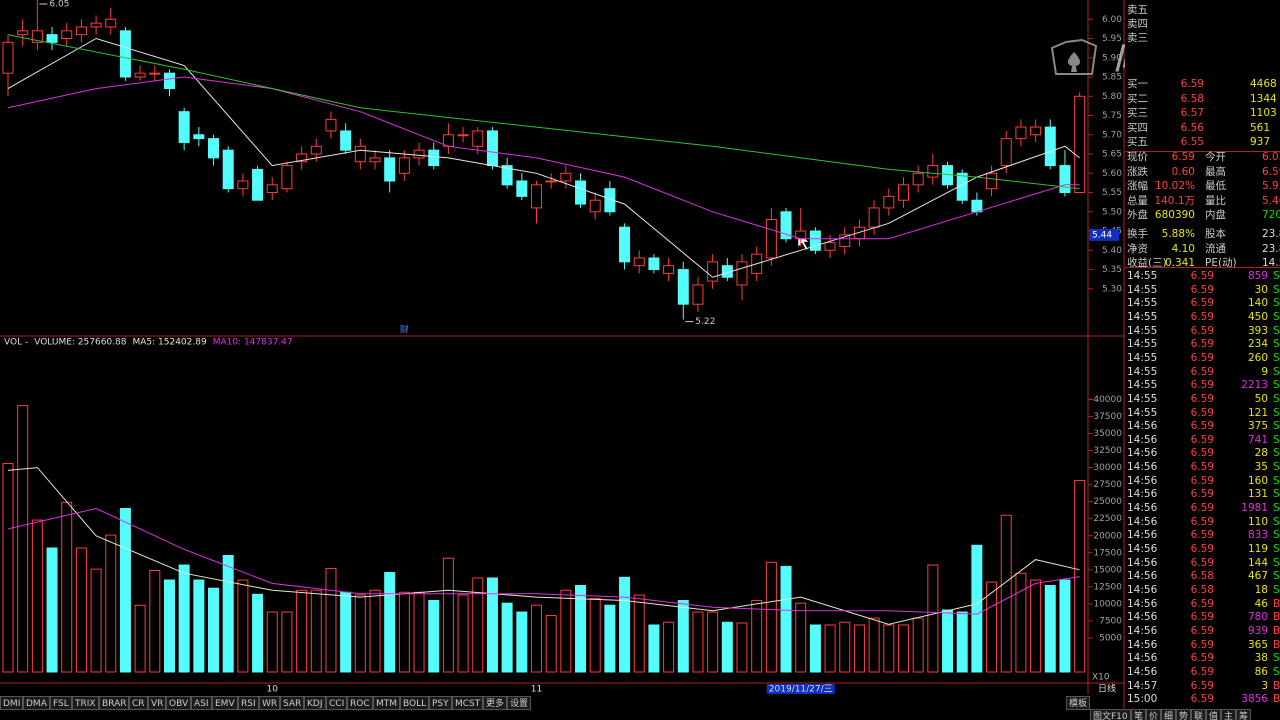 The height and width of the screenshot is (720, 1280). I want to click on stat-value: 23.8亿, so click(1271, 248).